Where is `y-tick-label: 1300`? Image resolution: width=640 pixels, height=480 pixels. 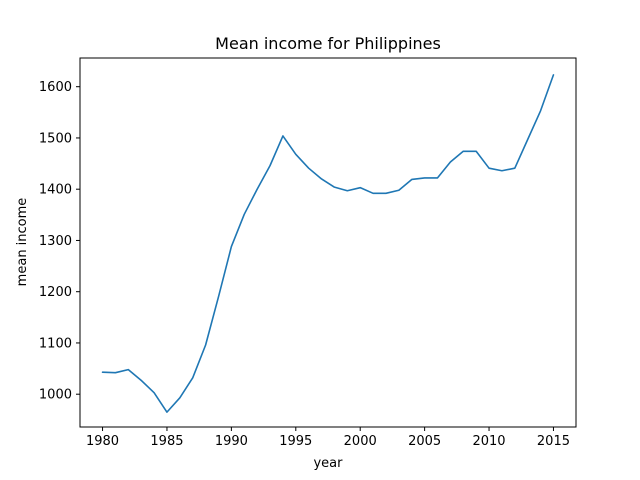 y-tick-label: 1300 is located at coordinates (55, 241).